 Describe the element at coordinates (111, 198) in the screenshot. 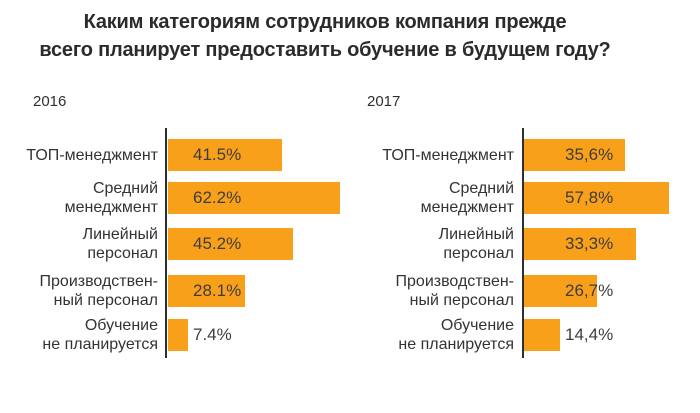

I see `category-label-2016-middle-management: Средний менеджмент` at that location.